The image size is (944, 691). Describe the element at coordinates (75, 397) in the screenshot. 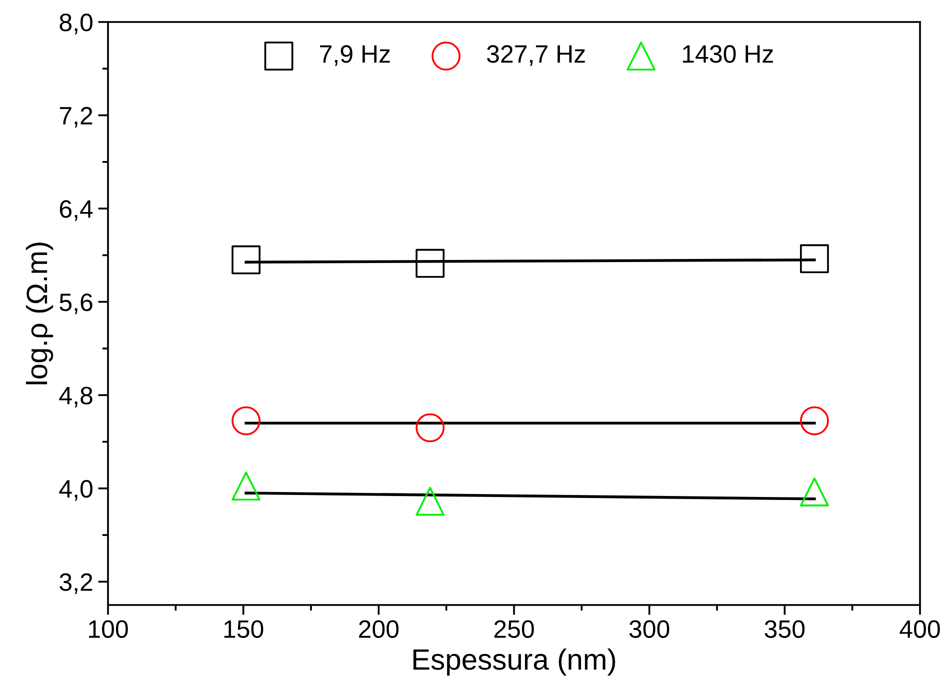

I see `y-tick-label: 4,8` at that location.